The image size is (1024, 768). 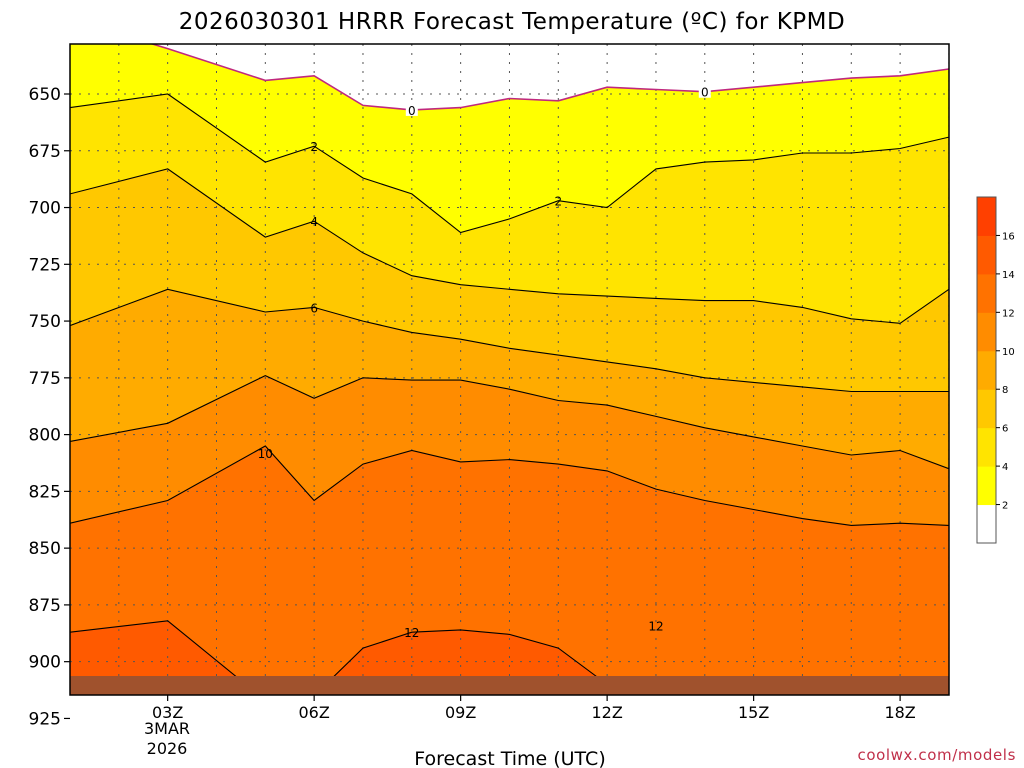 I want to click on x-tick-sublabel-year: 2026, so click(x=167, y=748).